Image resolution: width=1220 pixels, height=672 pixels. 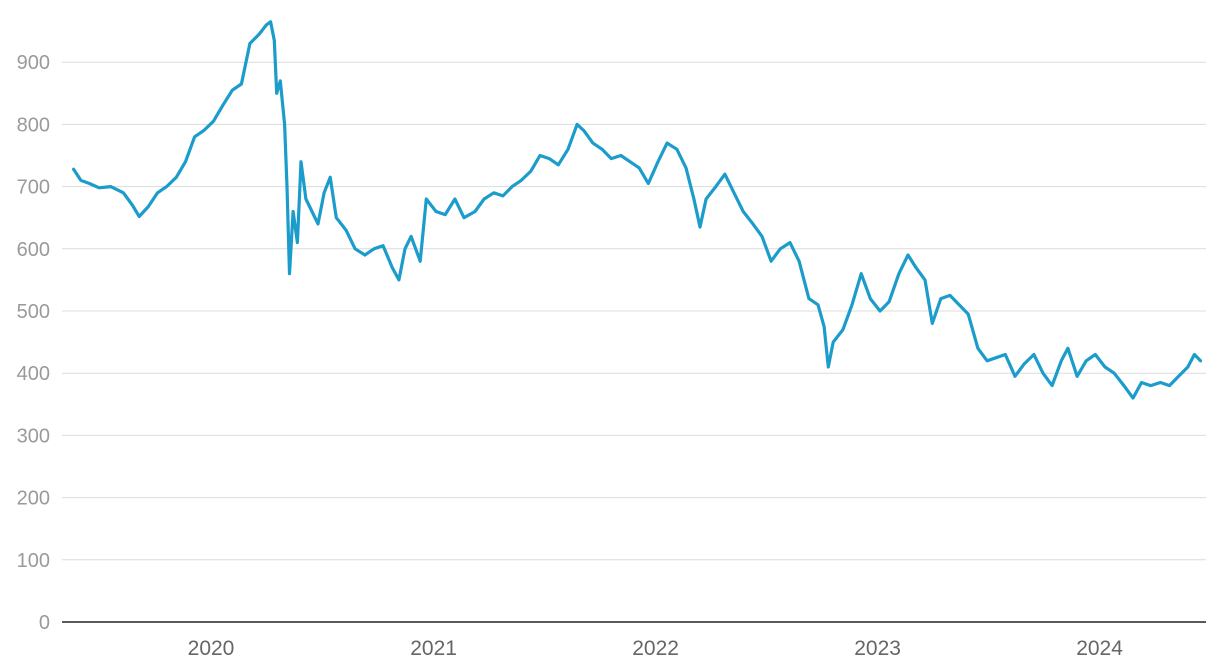 What do you see at coordinates (33, 374) in the screenshot?
I see `y-tick-label: 400` at bounding box center [33, 374].